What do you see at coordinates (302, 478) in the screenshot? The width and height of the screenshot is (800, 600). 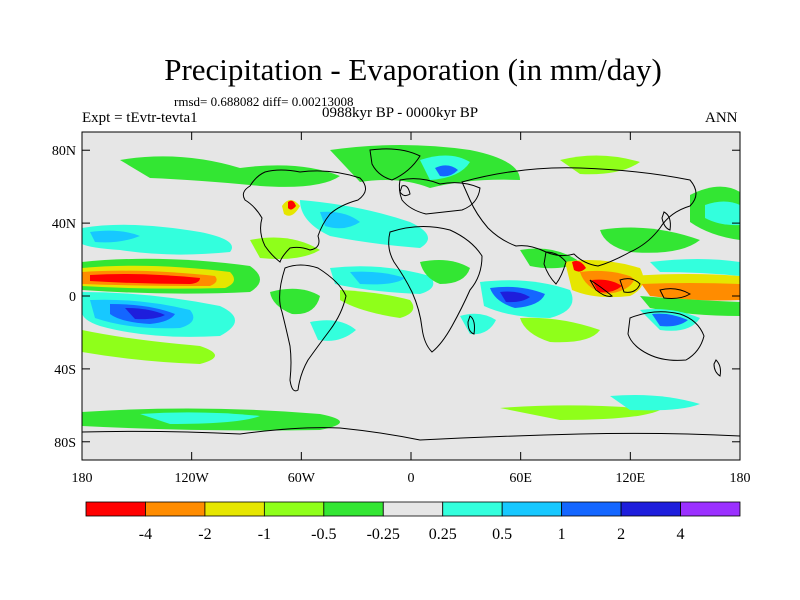 I see `lon-tick-label: 60W` at bounding box center [302, 478].